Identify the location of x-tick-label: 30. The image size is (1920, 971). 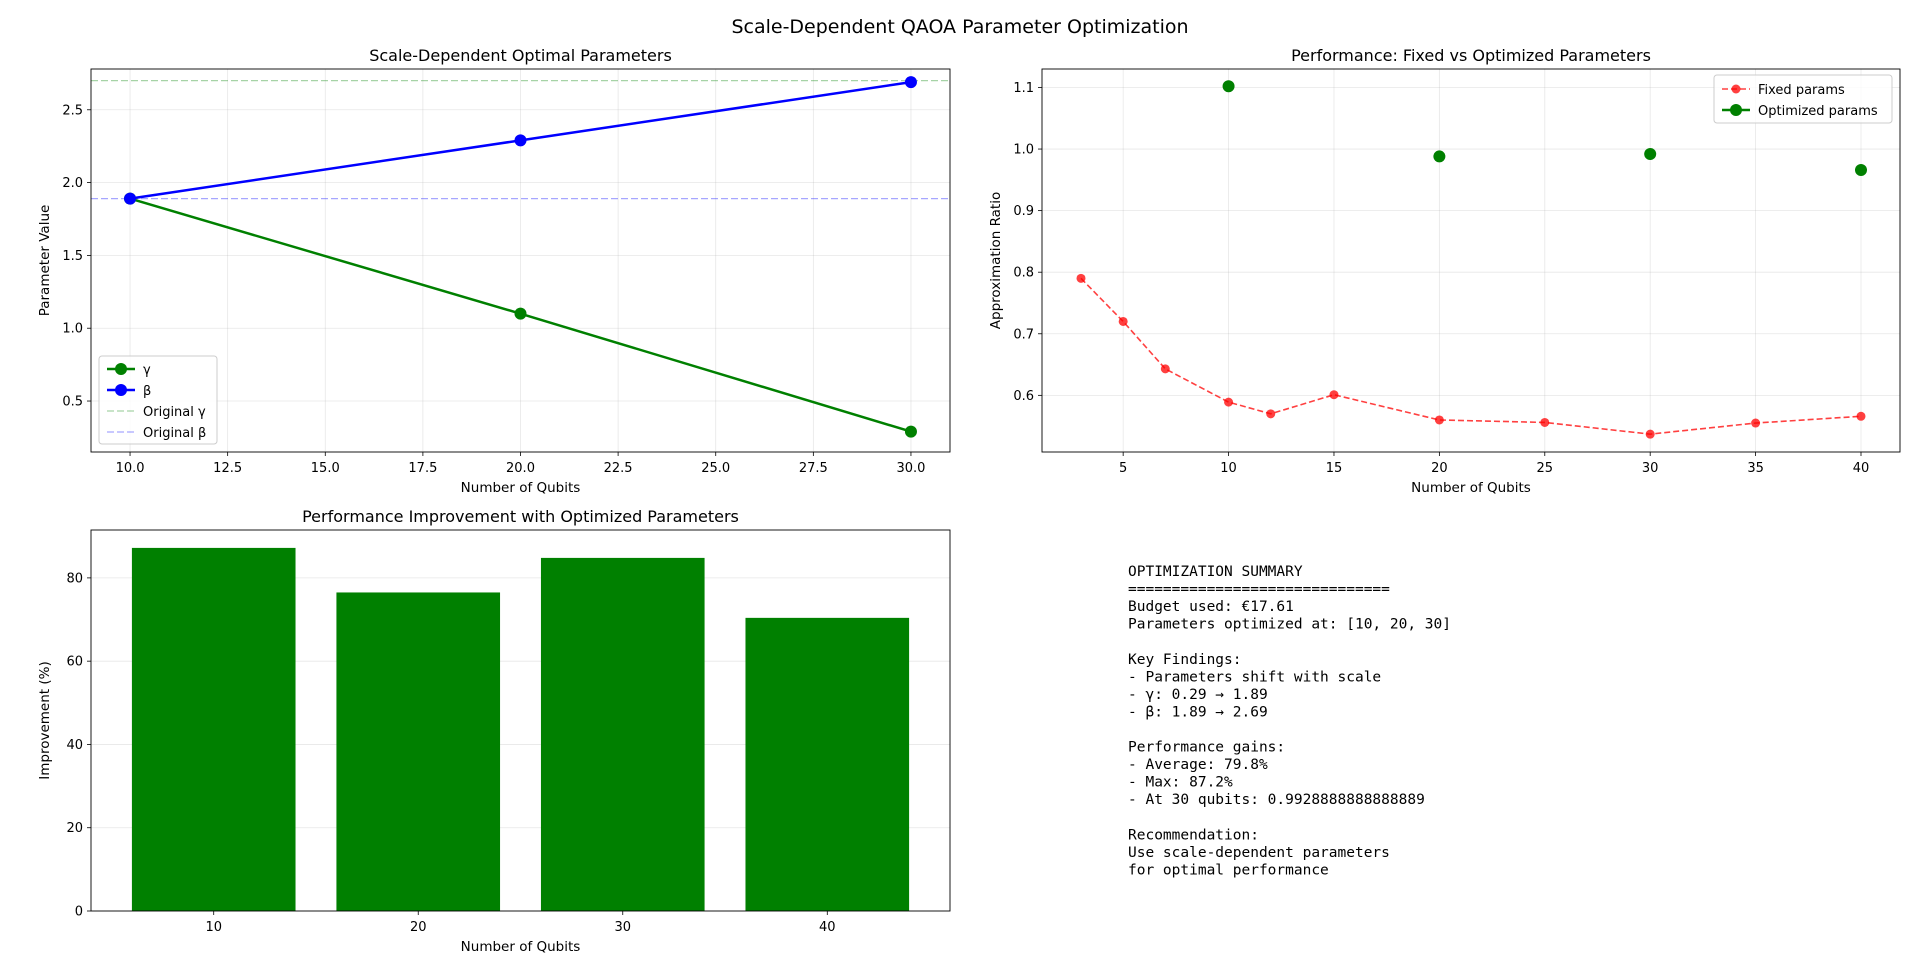
(622, 927).